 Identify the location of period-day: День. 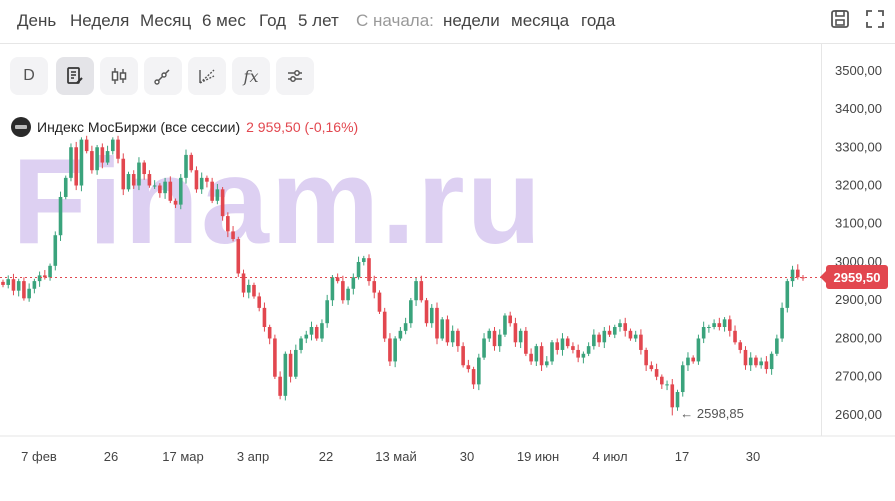
(37, 20).